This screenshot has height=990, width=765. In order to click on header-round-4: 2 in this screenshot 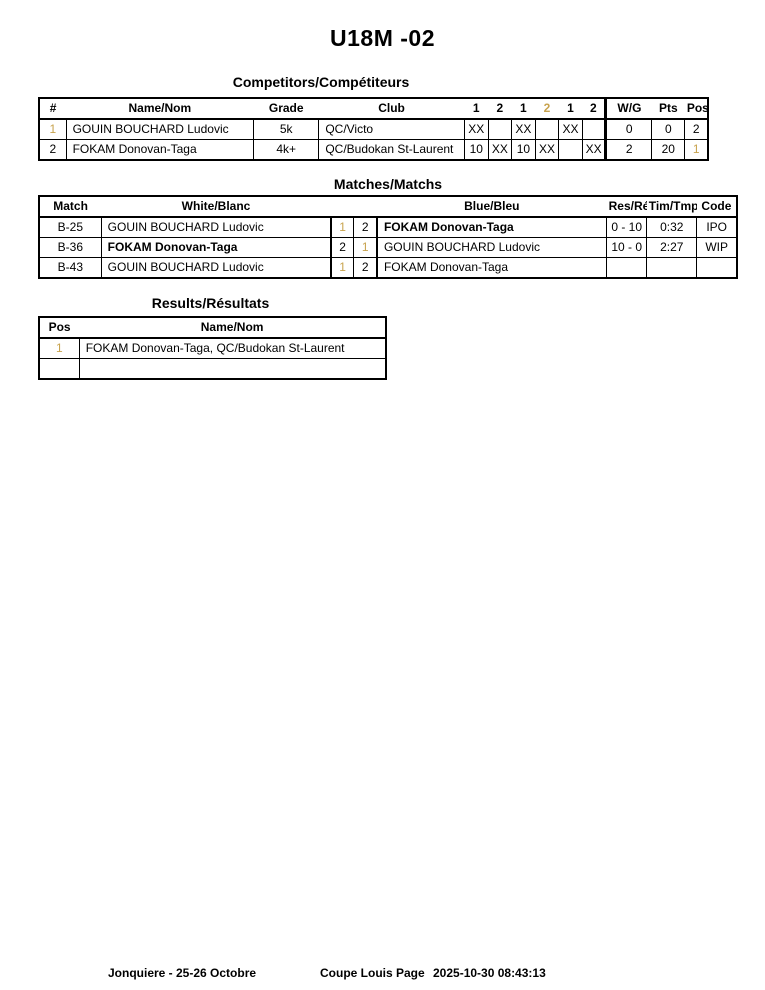, I will do `click(547, 108)`.